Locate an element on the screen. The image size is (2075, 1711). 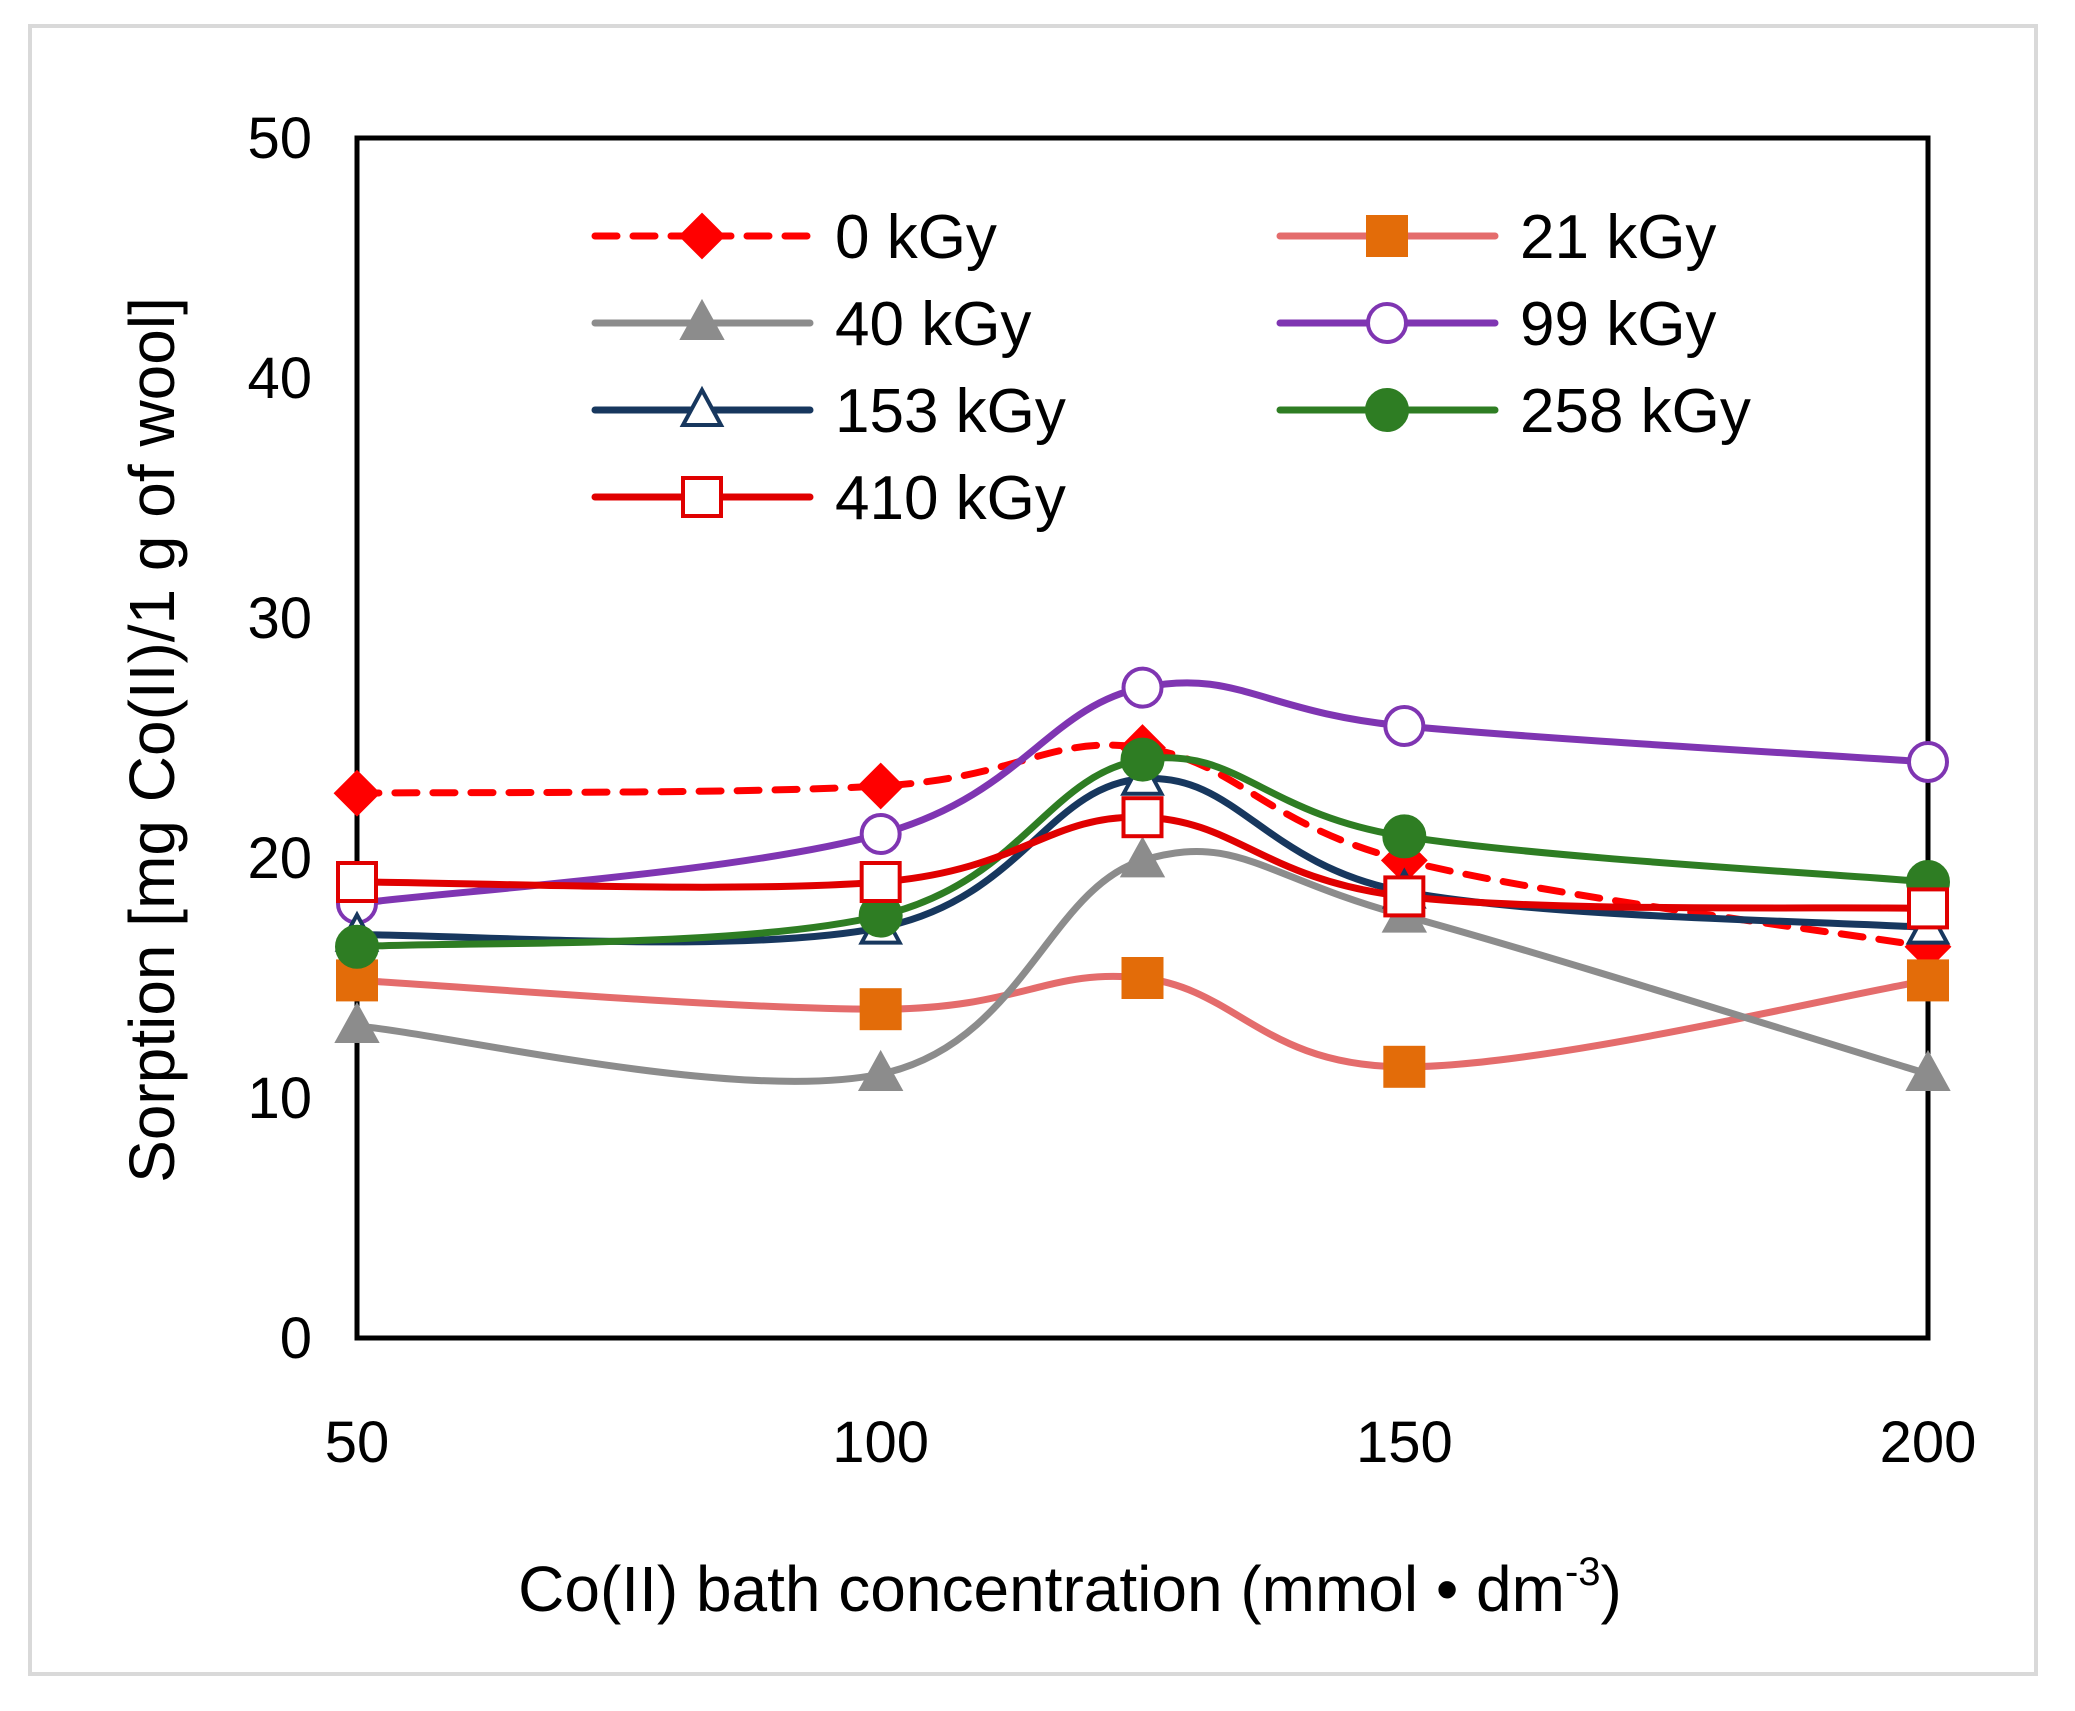
legend-marker-258-kgy is located at coordinates (1387, 410).